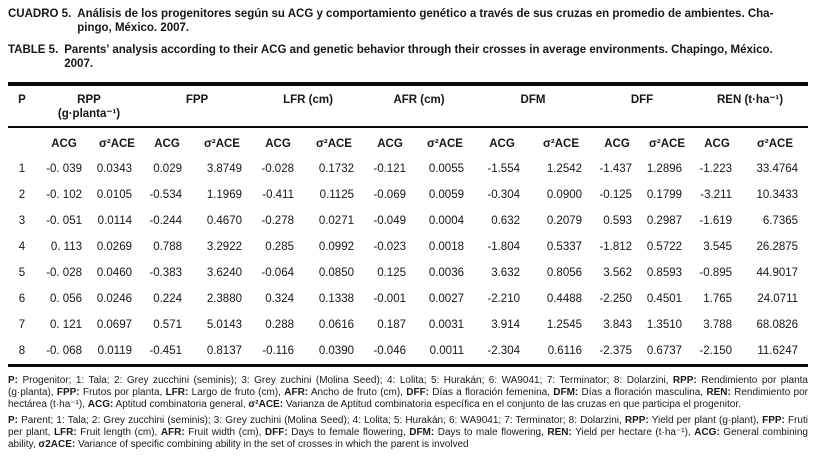 The height and width of the screenshot is (471, 816). What do you see at coordinates (22, 351) in the screenshot?
I see `parent-id-cell: 8` at bounding box center [22, 351].